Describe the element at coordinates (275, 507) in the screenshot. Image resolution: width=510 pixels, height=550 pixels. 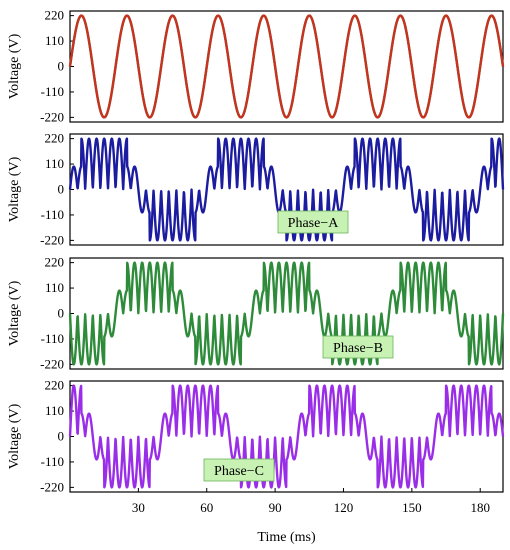
I see `x-tick-label: 90` at that location.